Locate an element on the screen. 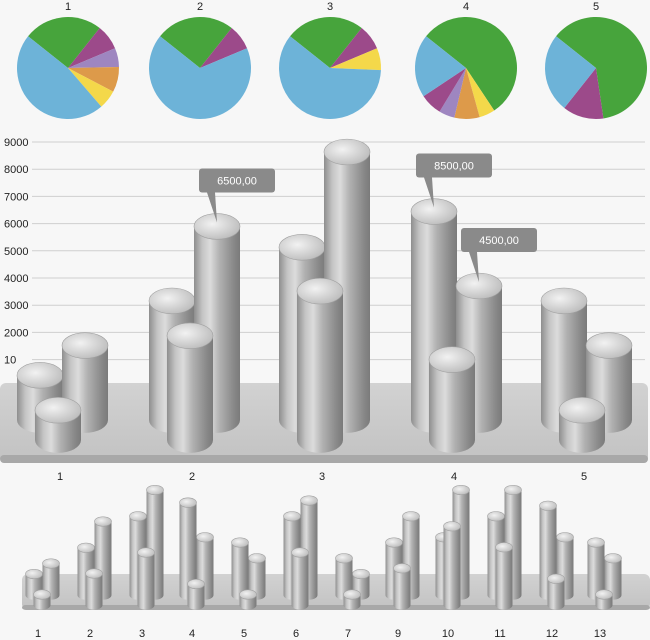  category-label: 6 is located at coordinates (296, 634).